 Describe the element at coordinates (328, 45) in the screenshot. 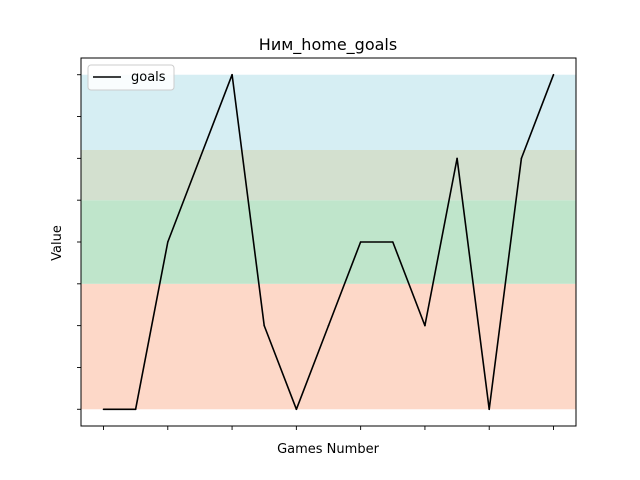

I see `chart-title: Ним_home_goals` at that location.